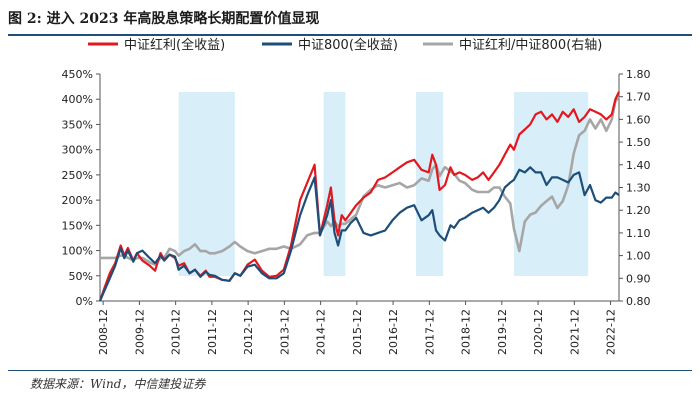 This screenshot has height=403, width=700. What do you see at coordinates (638, 210) in the screenshot?
I see `y-right-tick-label: 1.20` at bounding box center [638, 210].